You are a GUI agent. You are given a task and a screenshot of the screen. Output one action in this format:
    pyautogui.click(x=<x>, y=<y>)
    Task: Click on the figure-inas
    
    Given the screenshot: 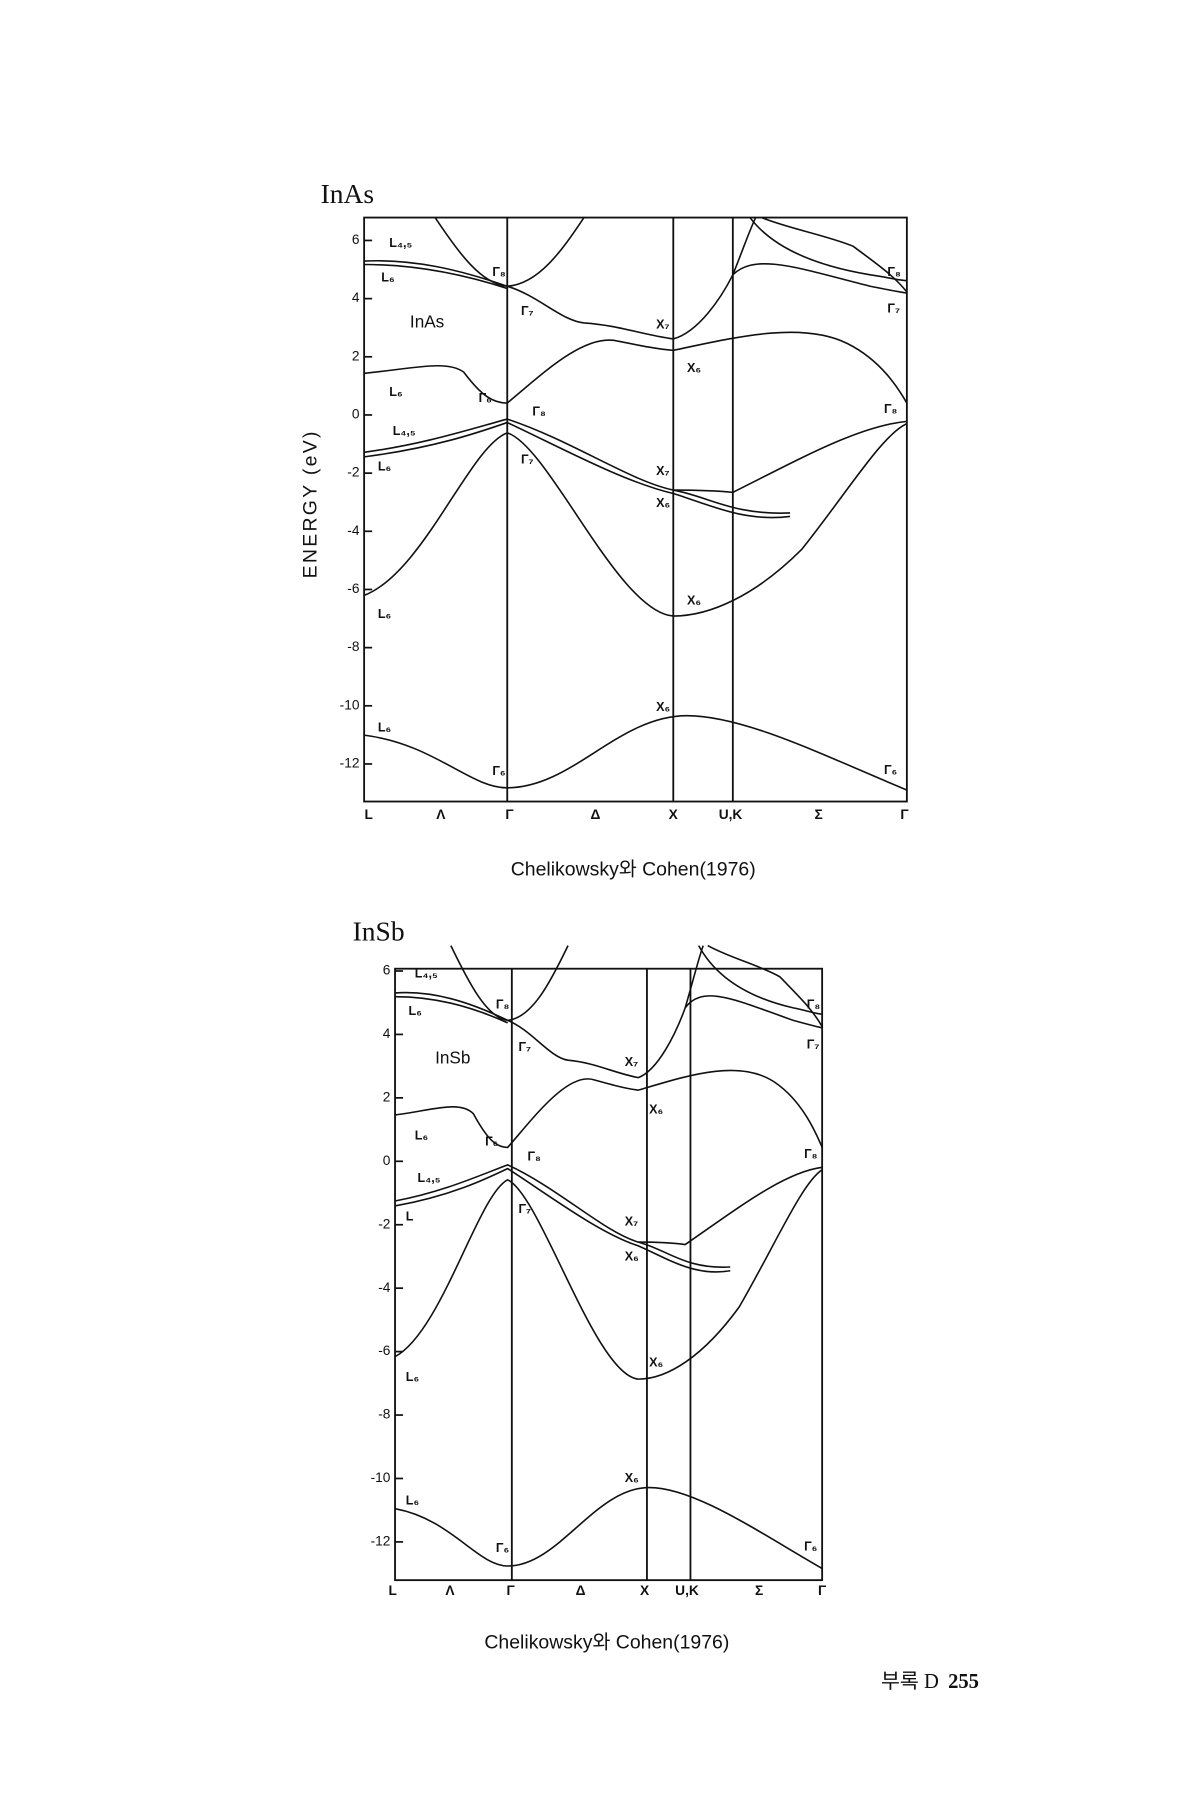 What is the action you would take?
    pyautogui.click(x=635, y=509)
    